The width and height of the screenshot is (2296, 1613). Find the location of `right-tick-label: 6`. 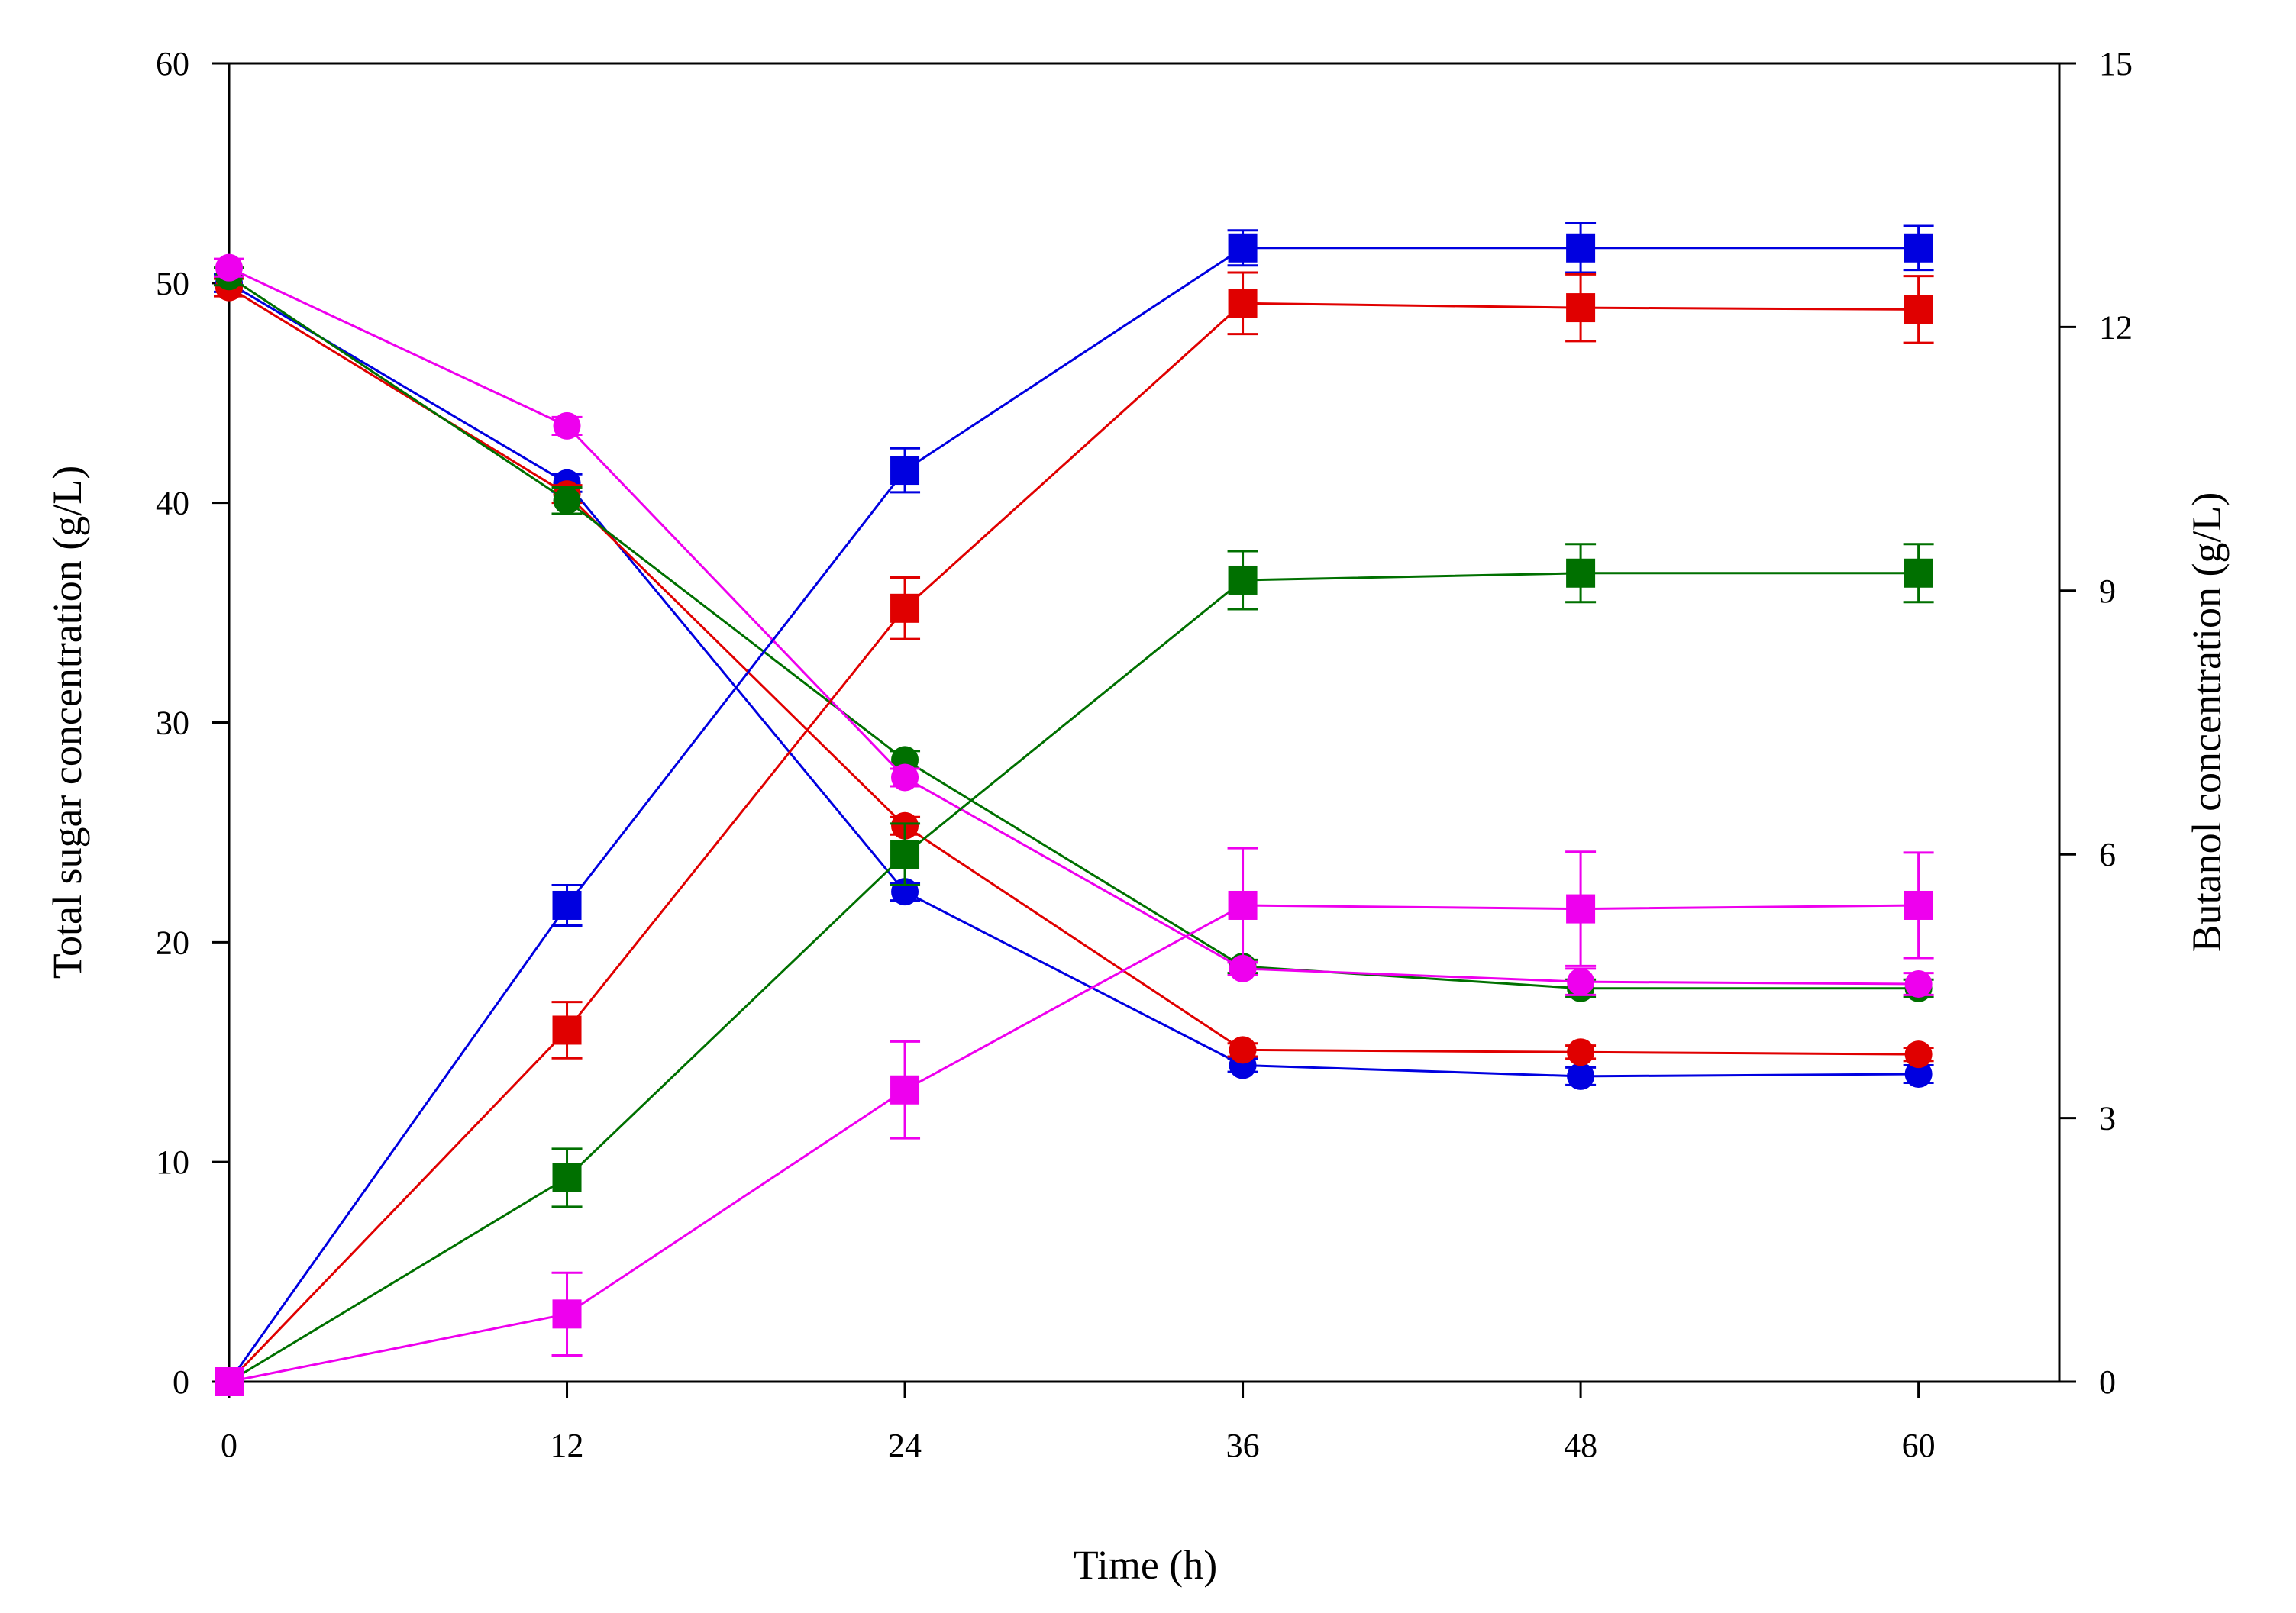

right-tick-label: 6 is located at coordinates (2107, 854).